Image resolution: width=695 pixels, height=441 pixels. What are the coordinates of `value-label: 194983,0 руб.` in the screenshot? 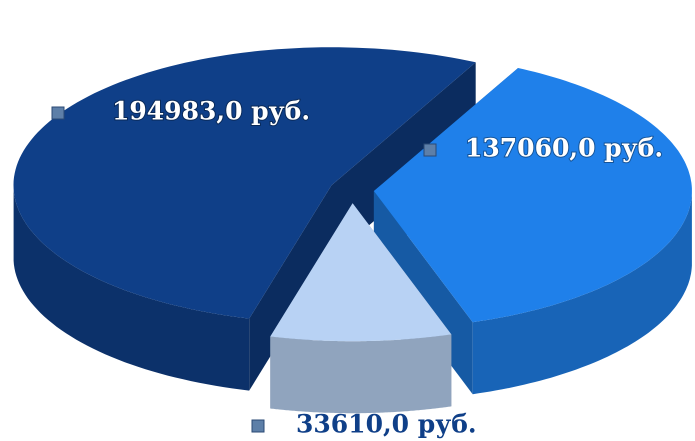 It's located at (211, 111).